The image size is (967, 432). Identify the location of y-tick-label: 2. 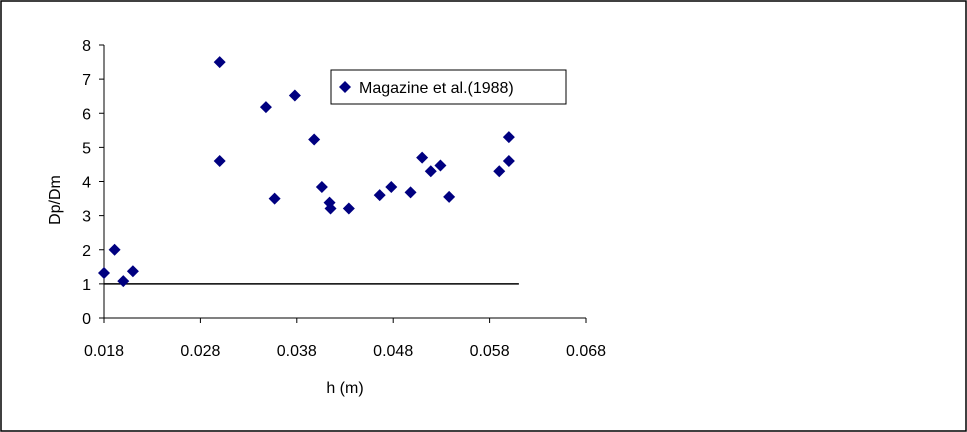
(86, 251).